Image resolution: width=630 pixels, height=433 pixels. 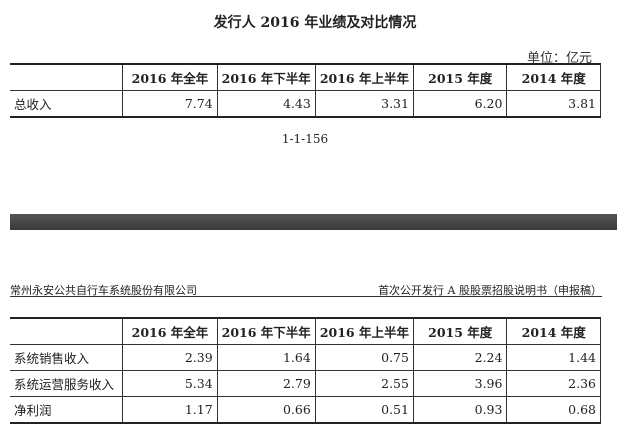 I want to click on cell: 6.20, so click(x=460, y=104).